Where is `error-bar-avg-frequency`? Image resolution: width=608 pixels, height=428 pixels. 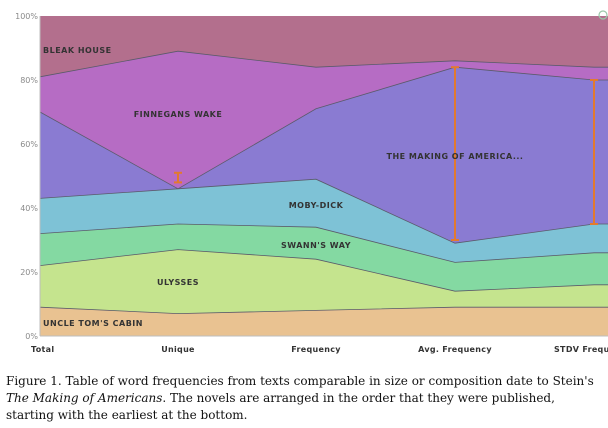
error-bar-avg-frequency is located at coordinates (455, 153).